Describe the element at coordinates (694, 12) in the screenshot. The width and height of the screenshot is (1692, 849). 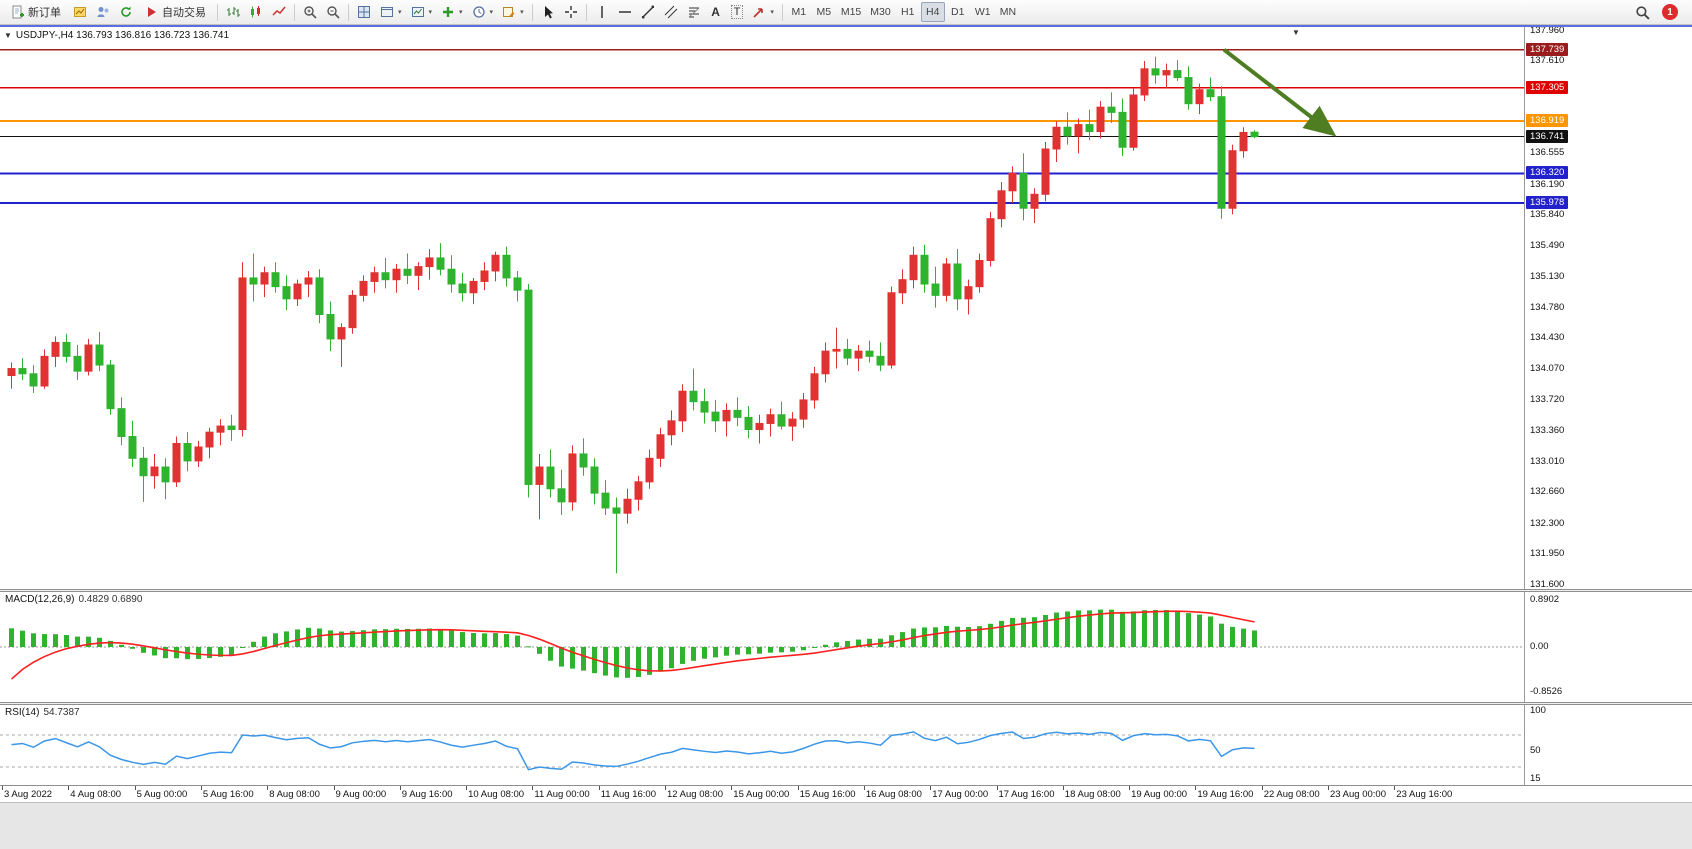
I see `fibonacci-tool-button` at that location.